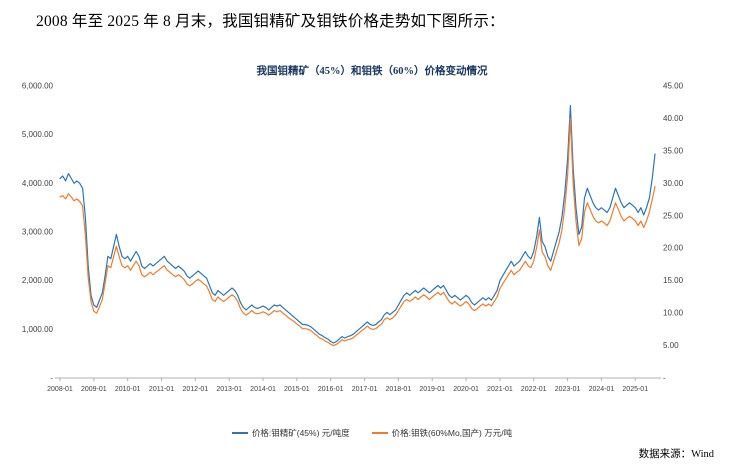 The image size is (744, 476). I want to click on left-axis-tick-label: 6,000.00, so click(38, 86).